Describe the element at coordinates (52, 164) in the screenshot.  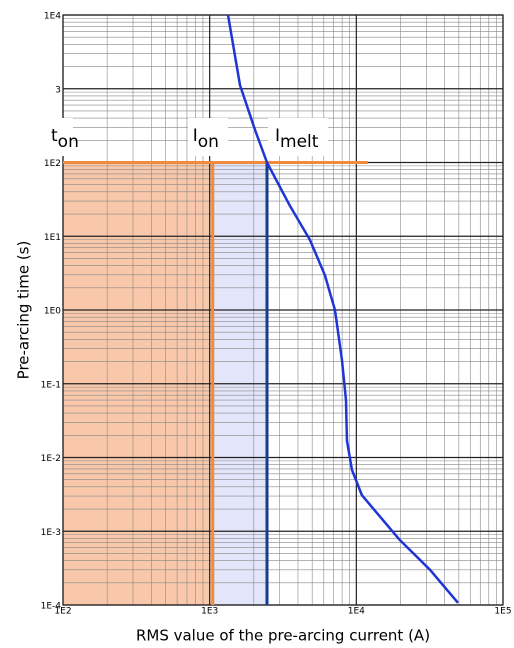
I see `y-tick-label: 1E2` at that location.